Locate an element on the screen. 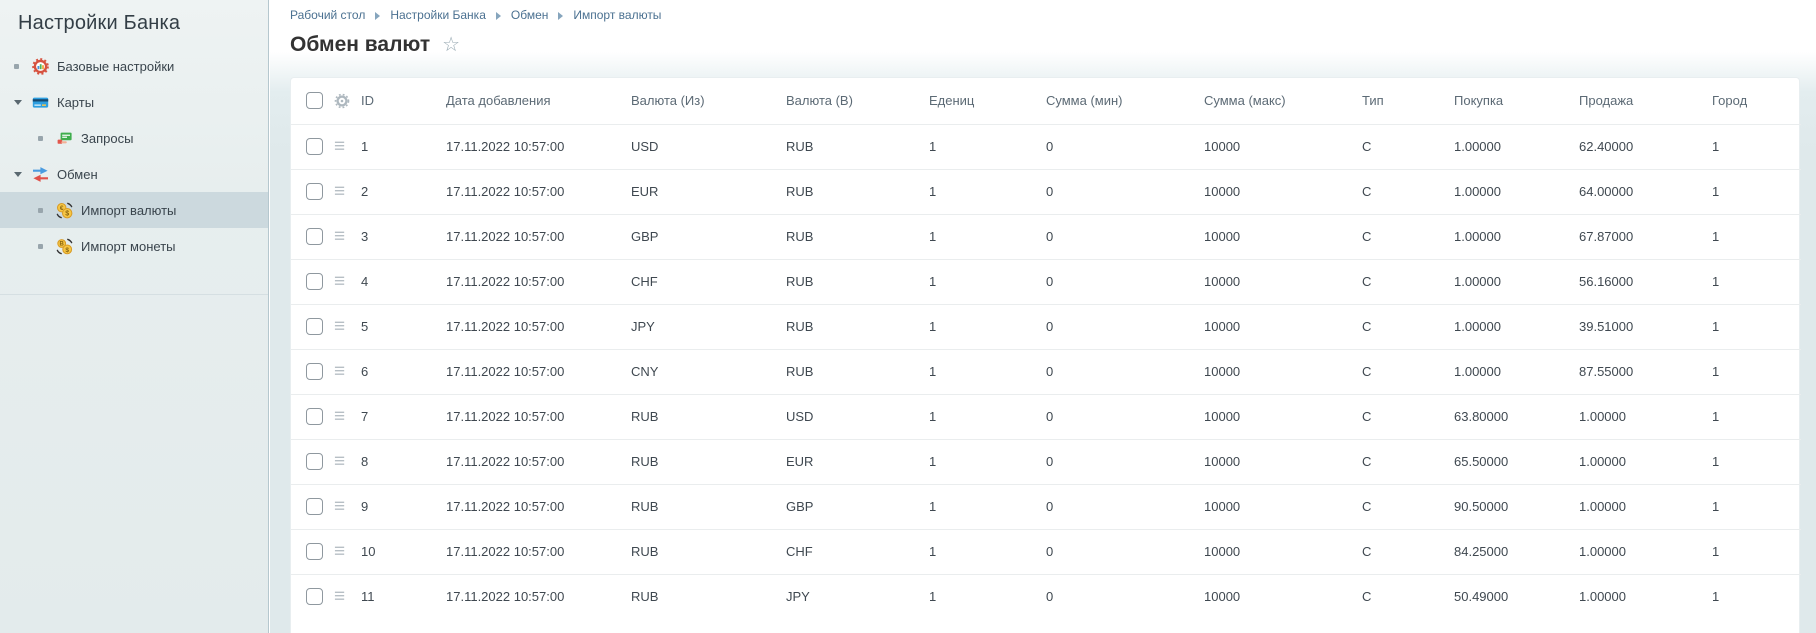  sidebar-item-currency-import: € $ Импорт валюты is located at coordinates (134, 210).